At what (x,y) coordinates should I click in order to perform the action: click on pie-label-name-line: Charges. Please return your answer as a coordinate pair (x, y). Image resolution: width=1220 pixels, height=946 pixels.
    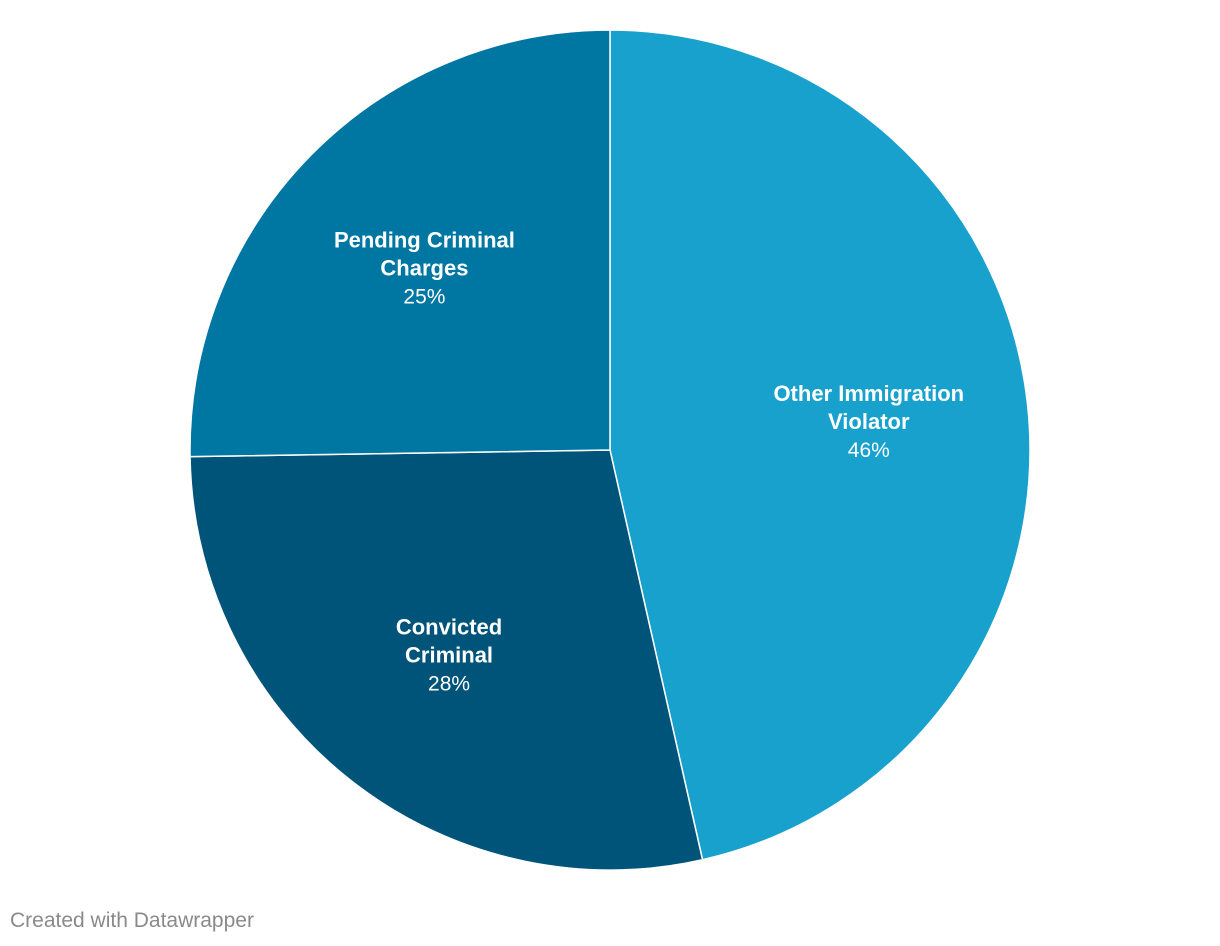
    Looking at the image, I should click on (424, 267).